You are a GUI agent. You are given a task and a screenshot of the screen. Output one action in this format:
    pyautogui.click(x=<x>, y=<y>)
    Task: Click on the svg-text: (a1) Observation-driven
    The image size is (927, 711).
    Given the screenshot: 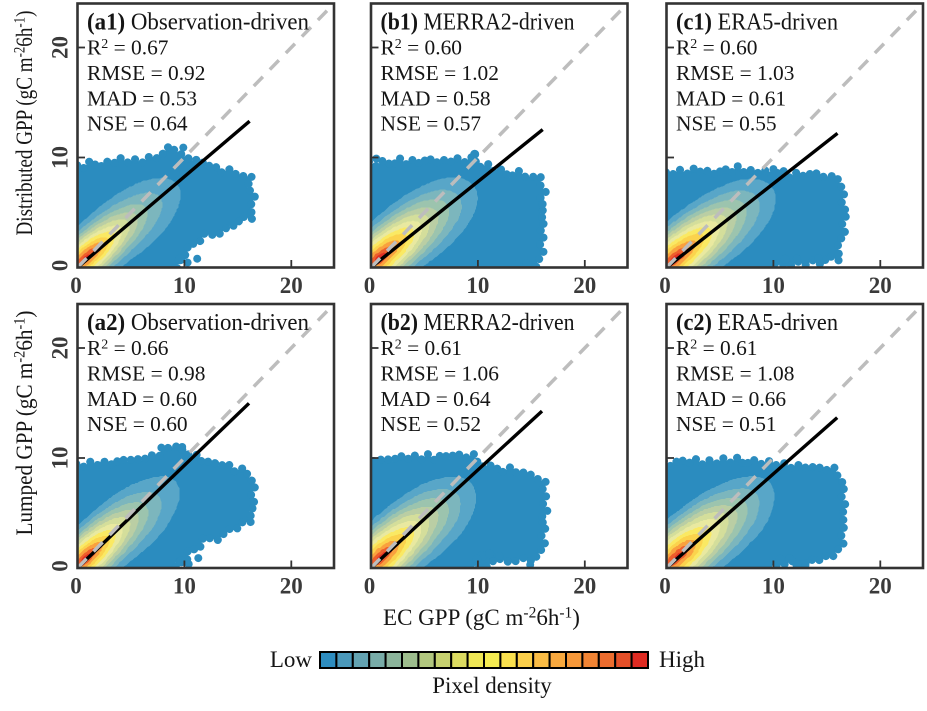 What is the action you would take?
    pyautogui.click(x=198, y=23)
    